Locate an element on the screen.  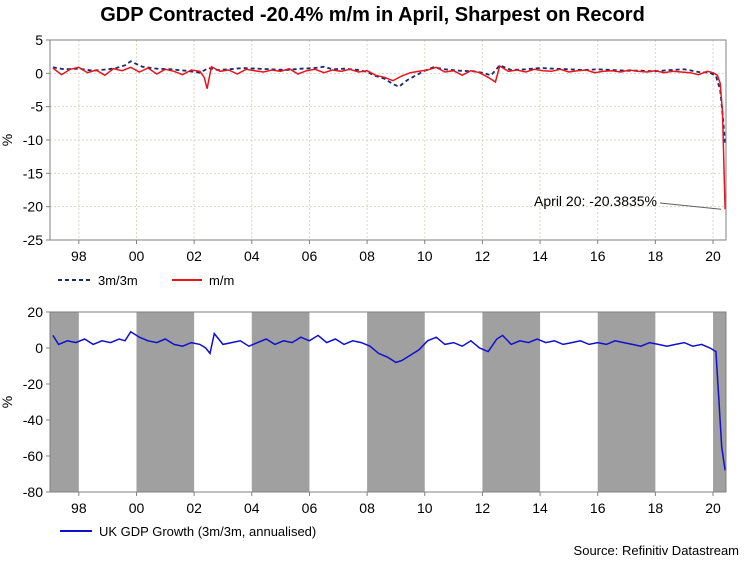
top-x-axis: 98 00 02 04 06 08 10 12 14 16 18 20 is located at coordinates (396, 252).